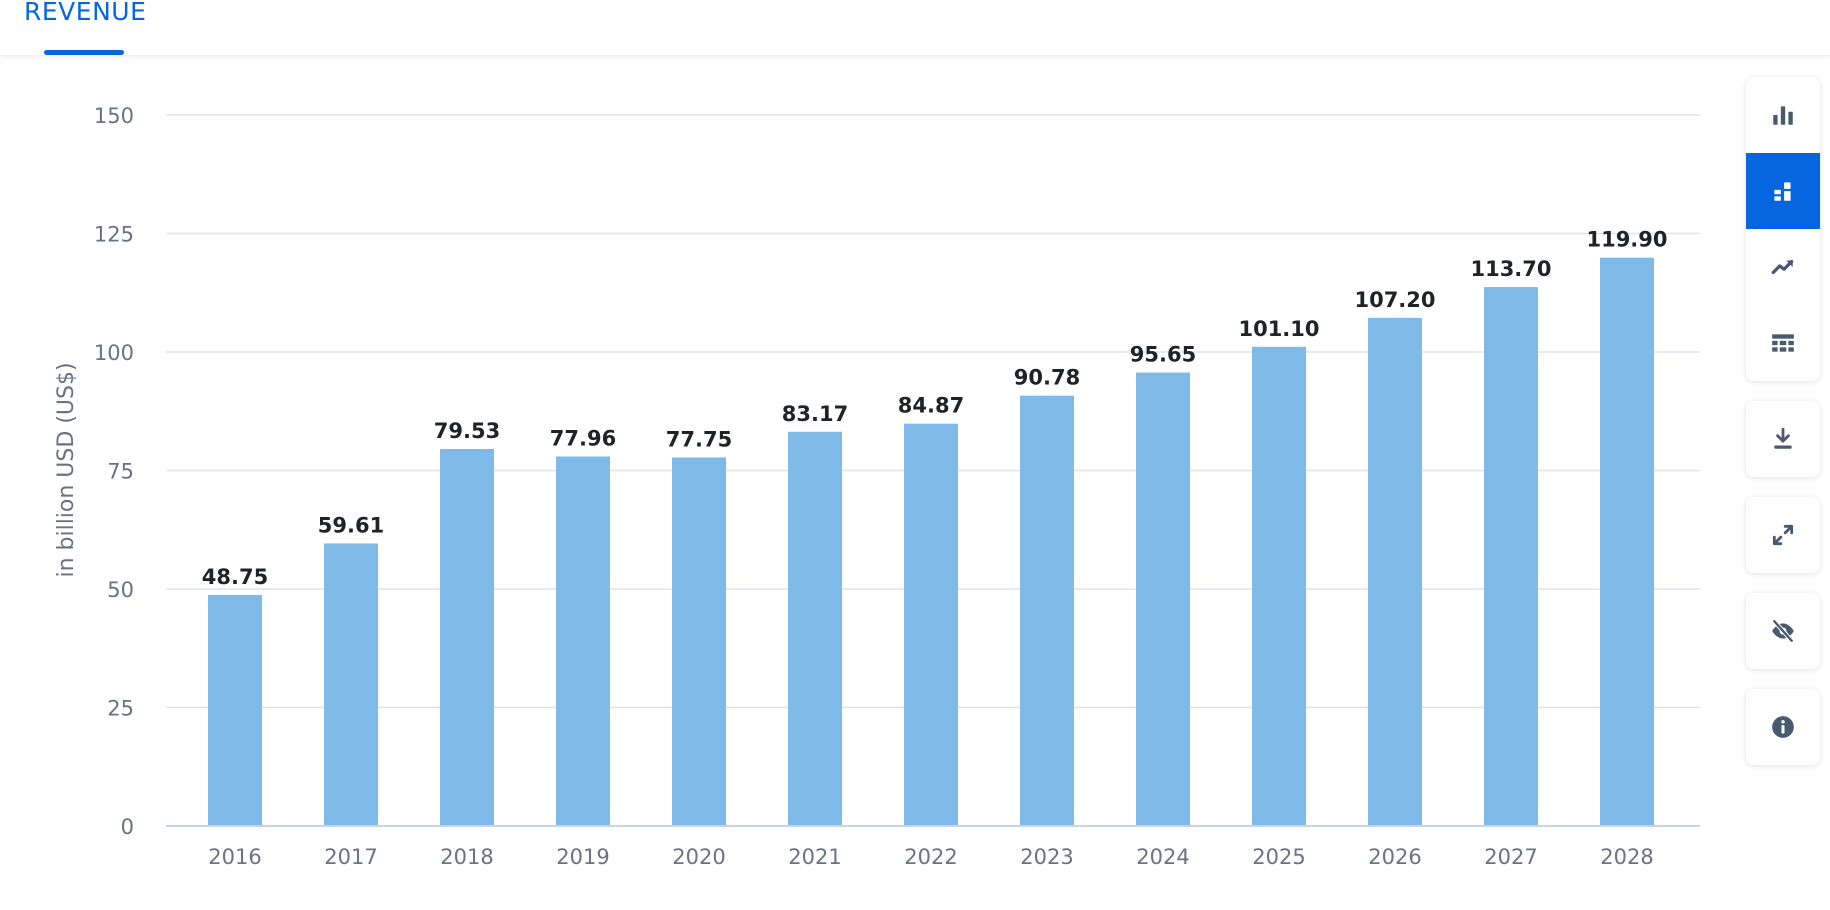 The height and width of the screenshot is (910, 1830). I want to click on x-tick-label: 2027, so click(1510, 857).